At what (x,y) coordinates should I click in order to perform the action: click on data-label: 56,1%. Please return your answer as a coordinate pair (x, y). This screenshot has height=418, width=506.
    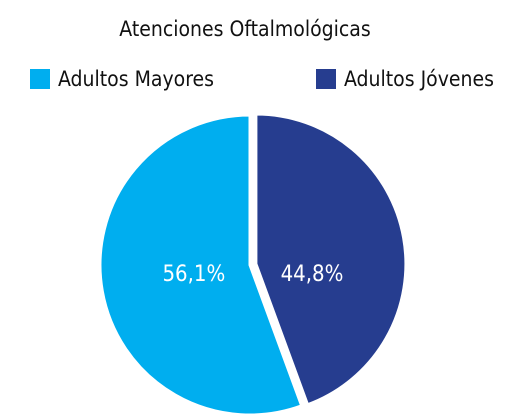
    Looking at the image, I should click on (193, 274).